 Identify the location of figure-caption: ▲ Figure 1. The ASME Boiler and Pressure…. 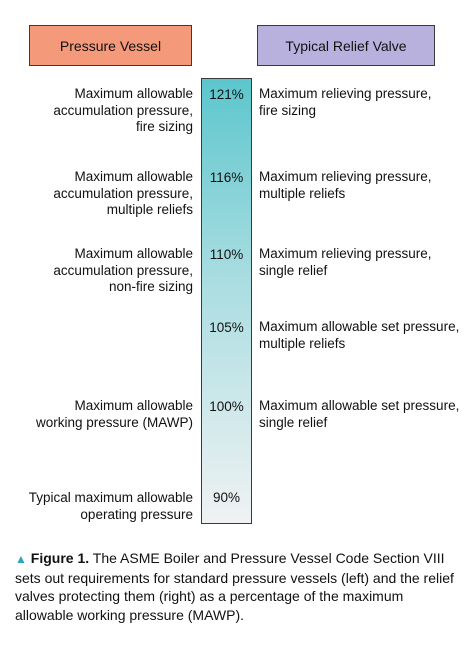
(239, 586).